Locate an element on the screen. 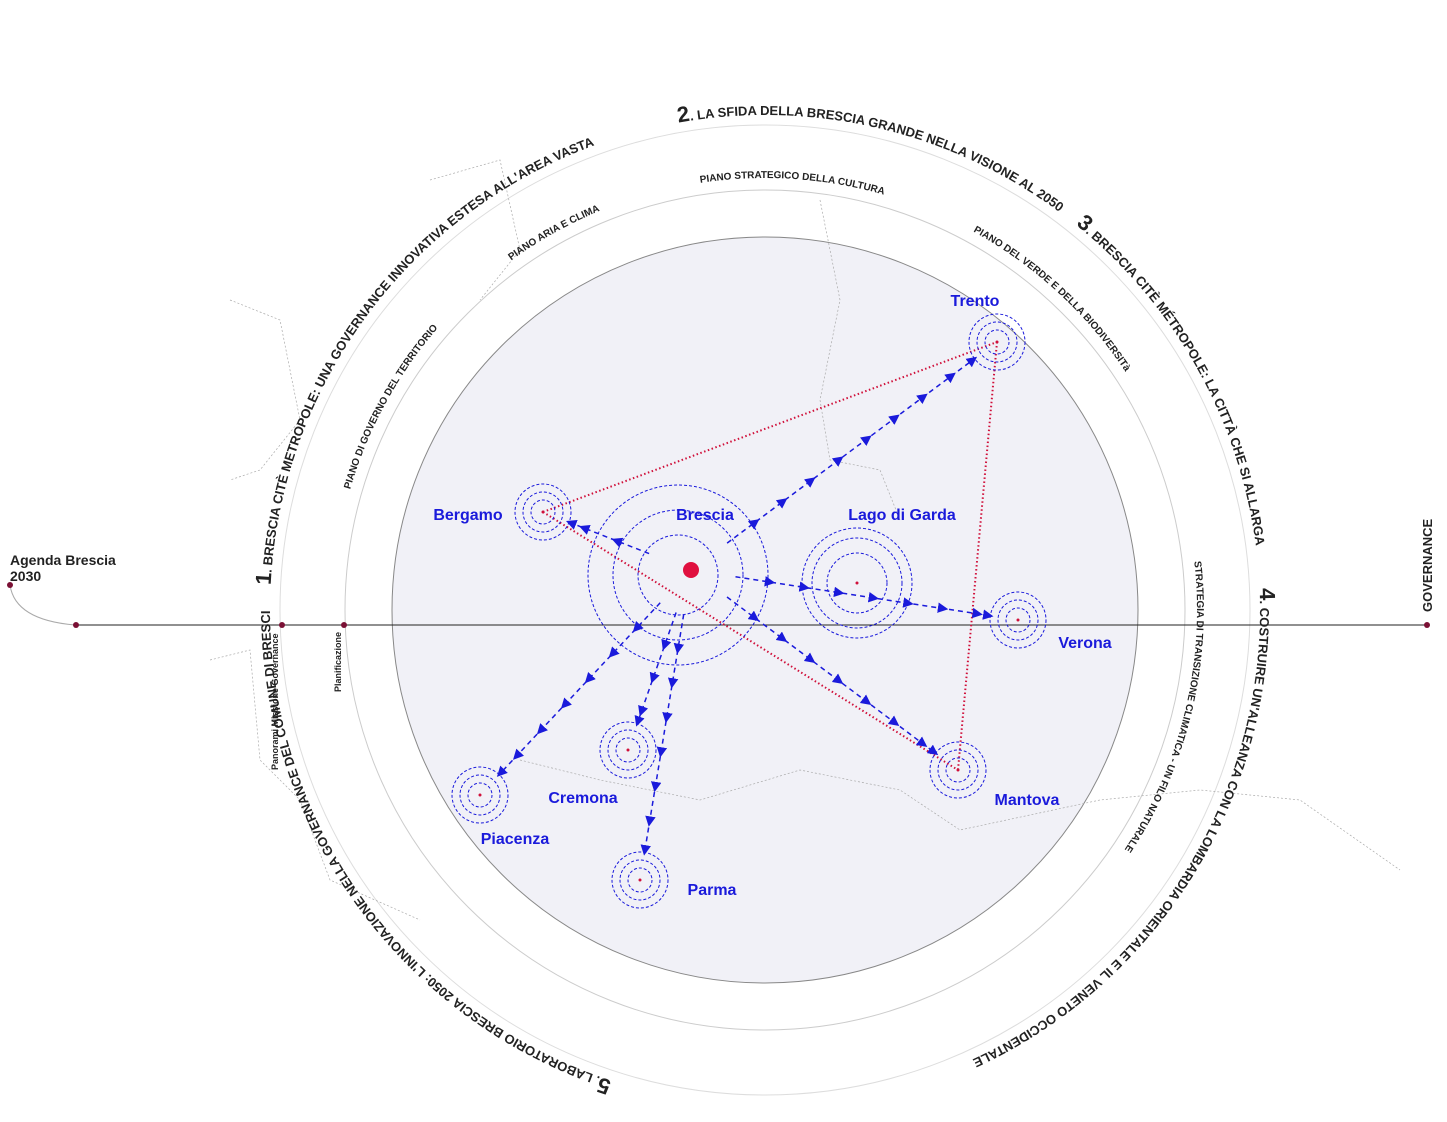  plan-label: PIANO ARIA E CLIMA is located at coordinates (553, 233).